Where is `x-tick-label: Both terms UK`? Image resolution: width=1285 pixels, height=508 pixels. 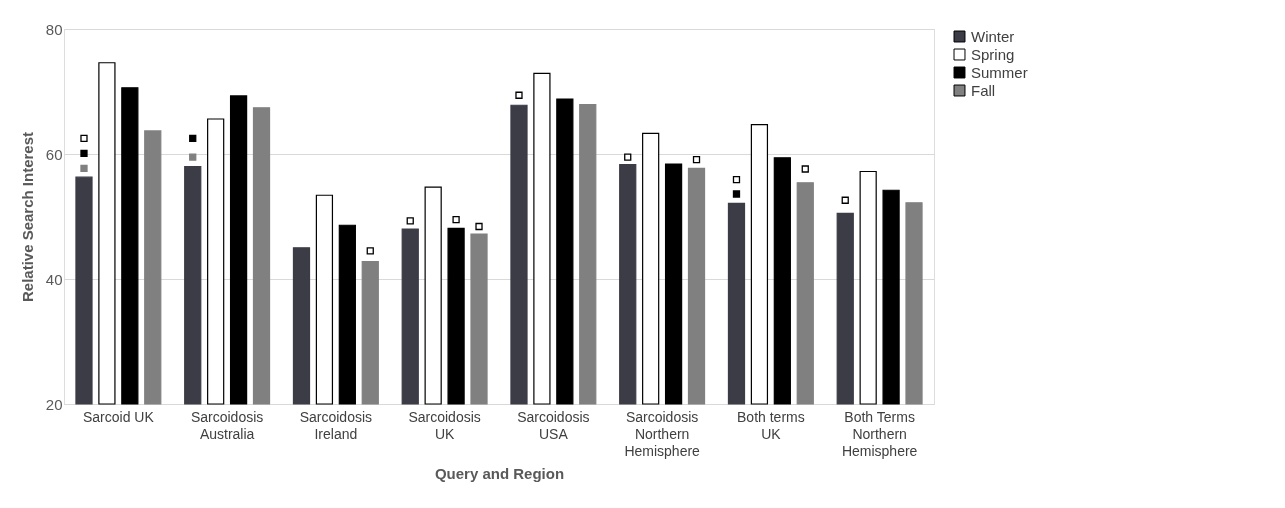 x-tick-label: Both terms UK is located at coordinates (771, 425).